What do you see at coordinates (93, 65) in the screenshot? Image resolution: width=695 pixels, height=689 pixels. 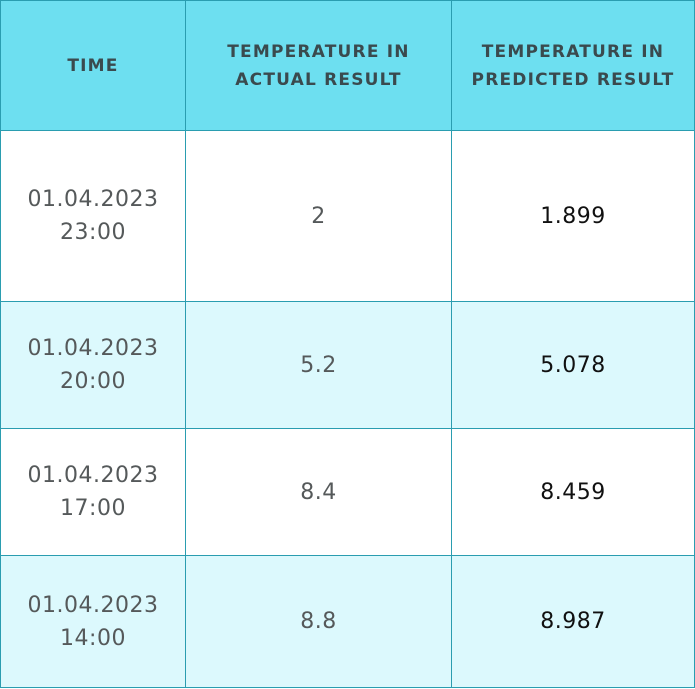 I see `header-time: TIME` at bounding box center [93, 65].